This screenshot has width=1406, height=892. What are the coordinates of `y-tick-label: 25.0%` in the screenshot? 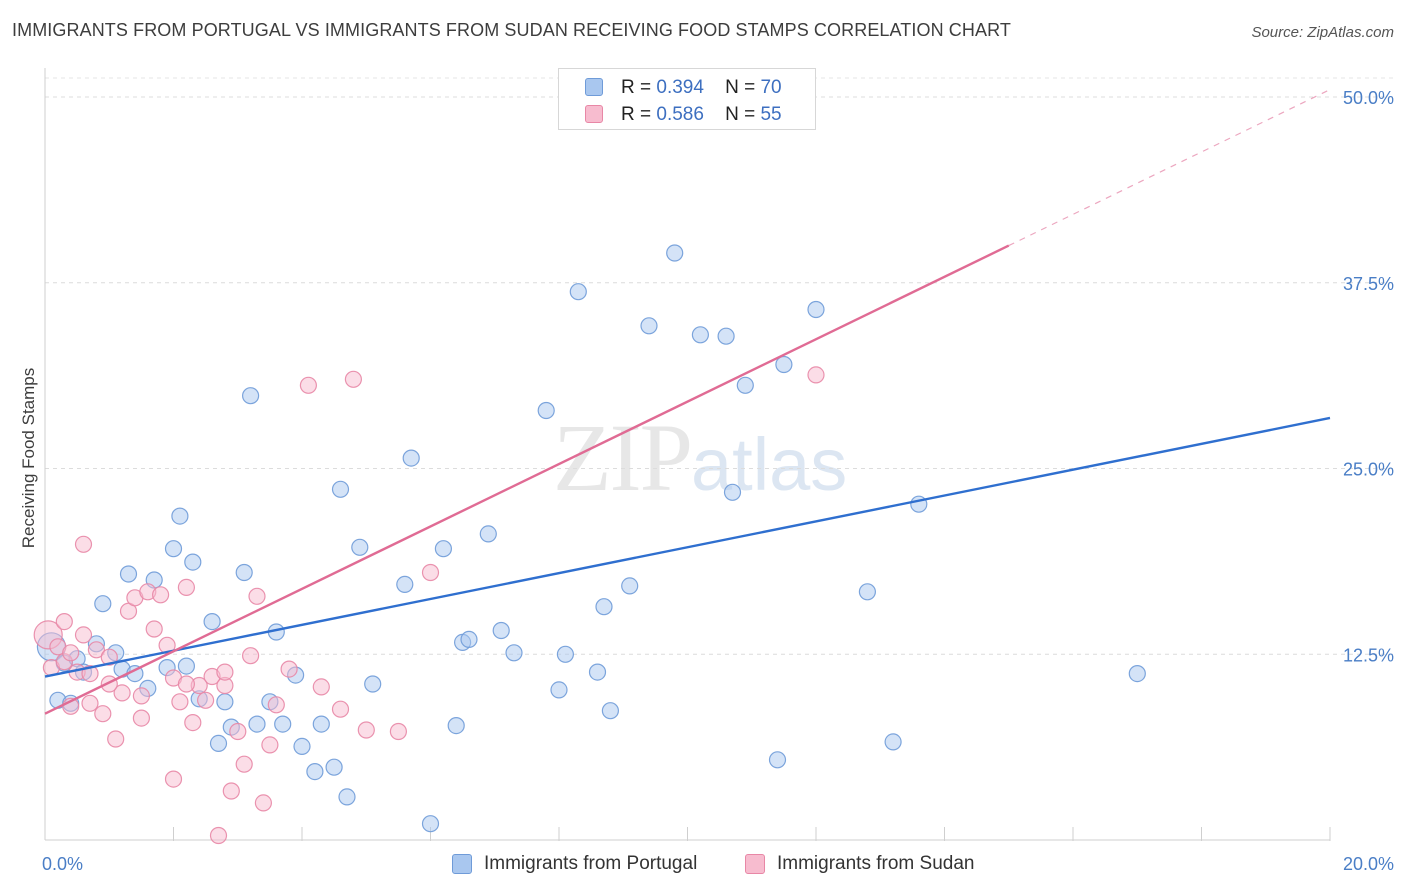 It's located at (1368, 470).